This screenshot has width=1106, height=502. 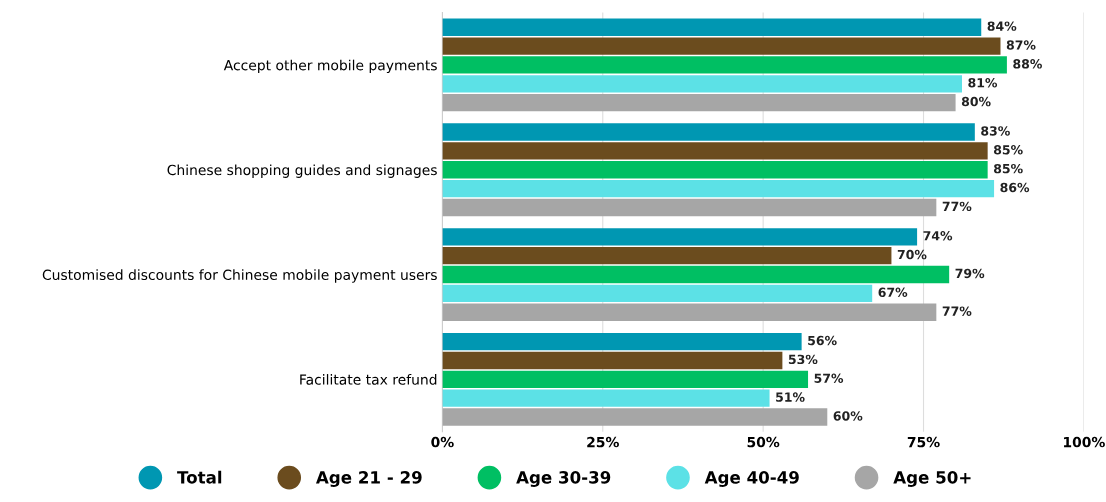 What do you see at coordinates (1021, 45) in the screenshot?
I see `data-label: 87%` at bounding box center [1021, 45].